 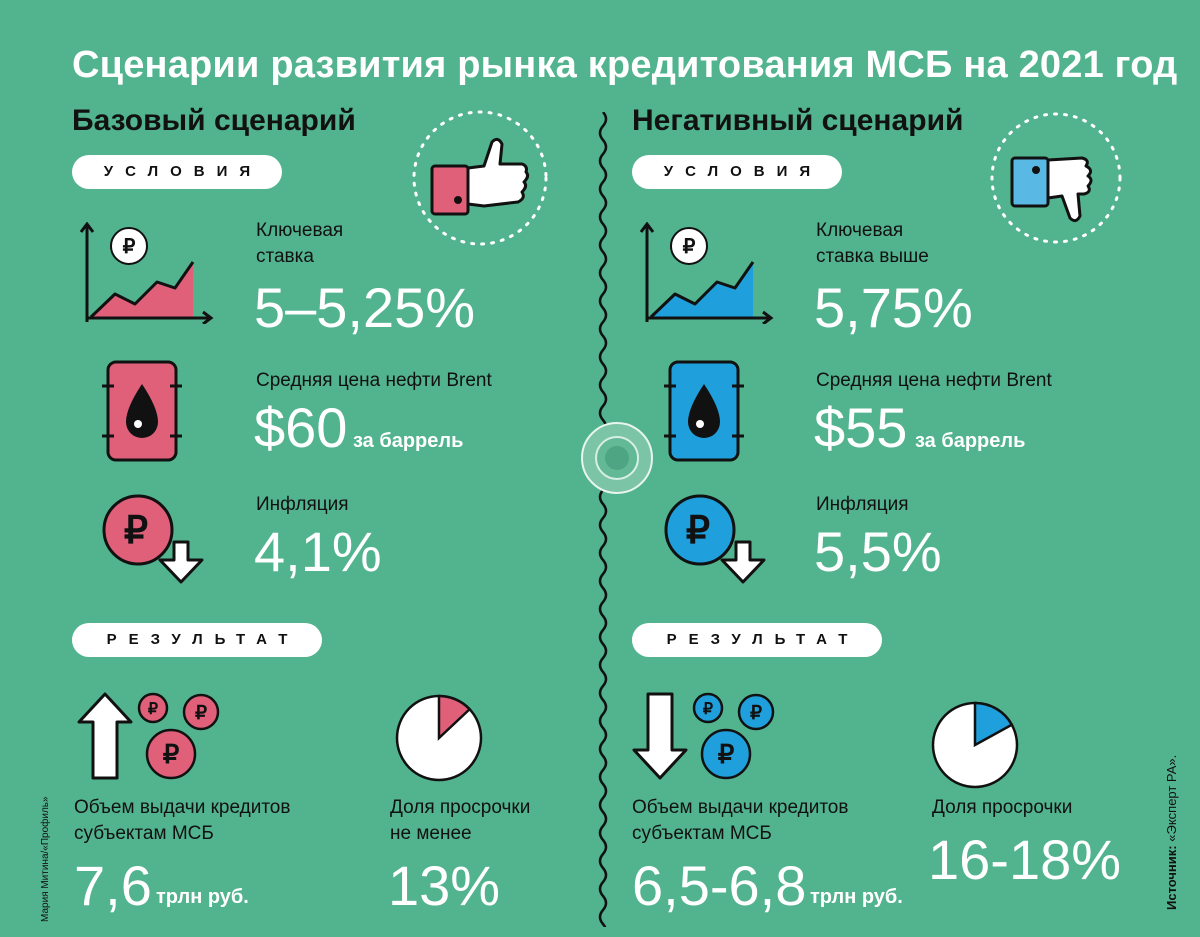 What do you see at coordinates (733, 736) in the screenshot?
I see `negative-ruble-coins-icon: ₽ ₽ ₽` at bounding box center [733, 736].